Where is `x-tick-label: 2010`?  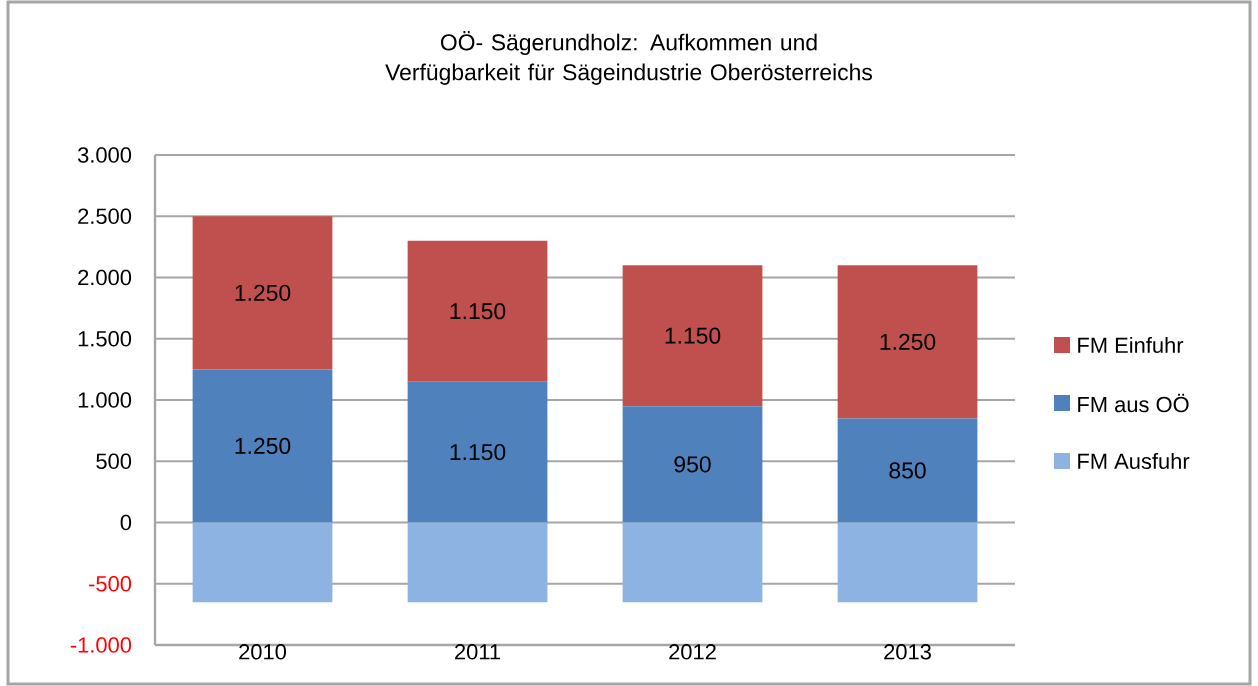 x-tick-label: 2010 is located at coordinates (263, 652).